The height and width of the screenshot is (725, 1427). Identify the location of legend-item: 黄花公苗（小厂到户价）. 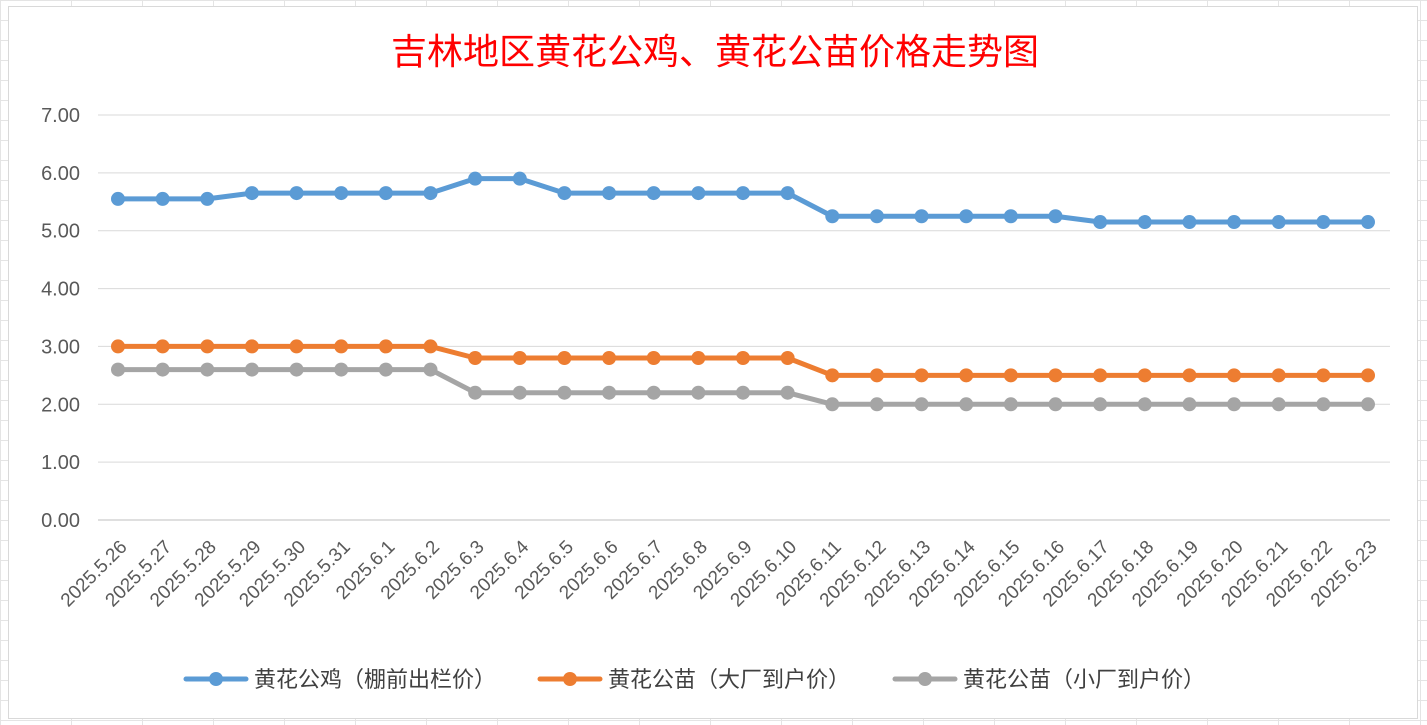
(1048, 680).